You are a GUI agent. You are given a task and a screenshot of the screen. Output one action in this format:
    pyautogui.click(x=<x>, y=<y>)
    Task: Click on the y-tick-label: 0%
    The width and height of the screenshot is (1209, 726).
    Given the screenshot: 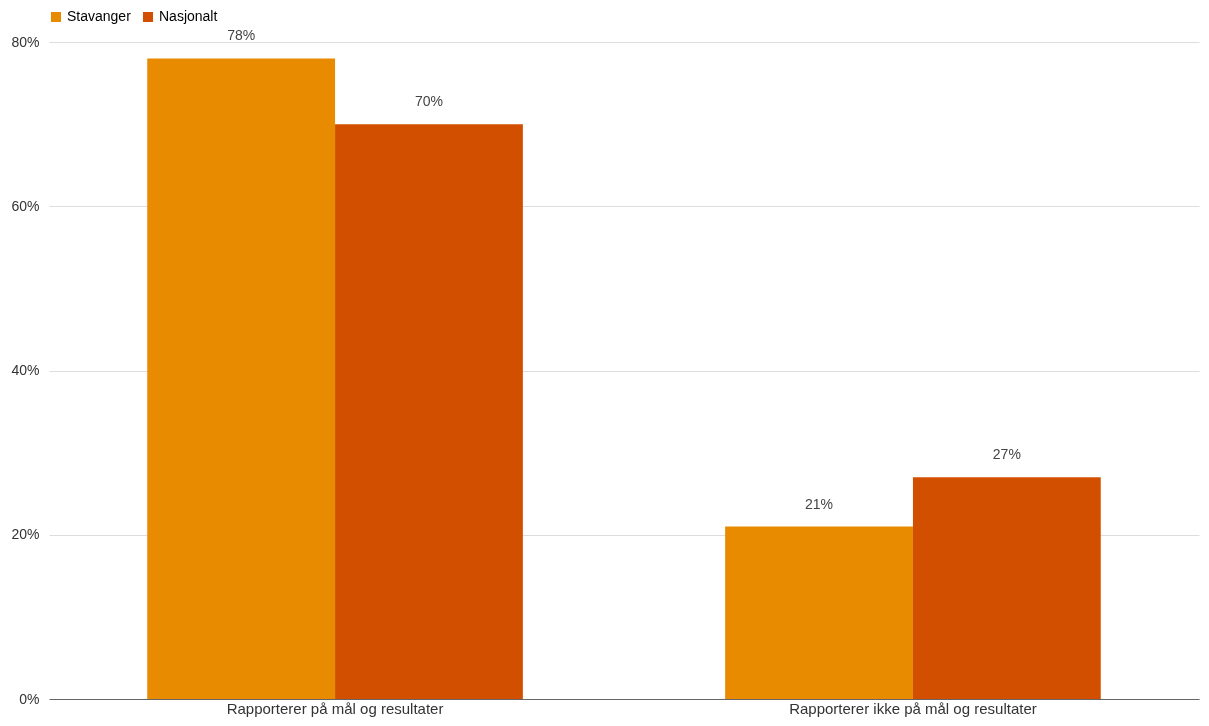 What is the action you would take?
    pyautogui.click(x=29, y=698)
    